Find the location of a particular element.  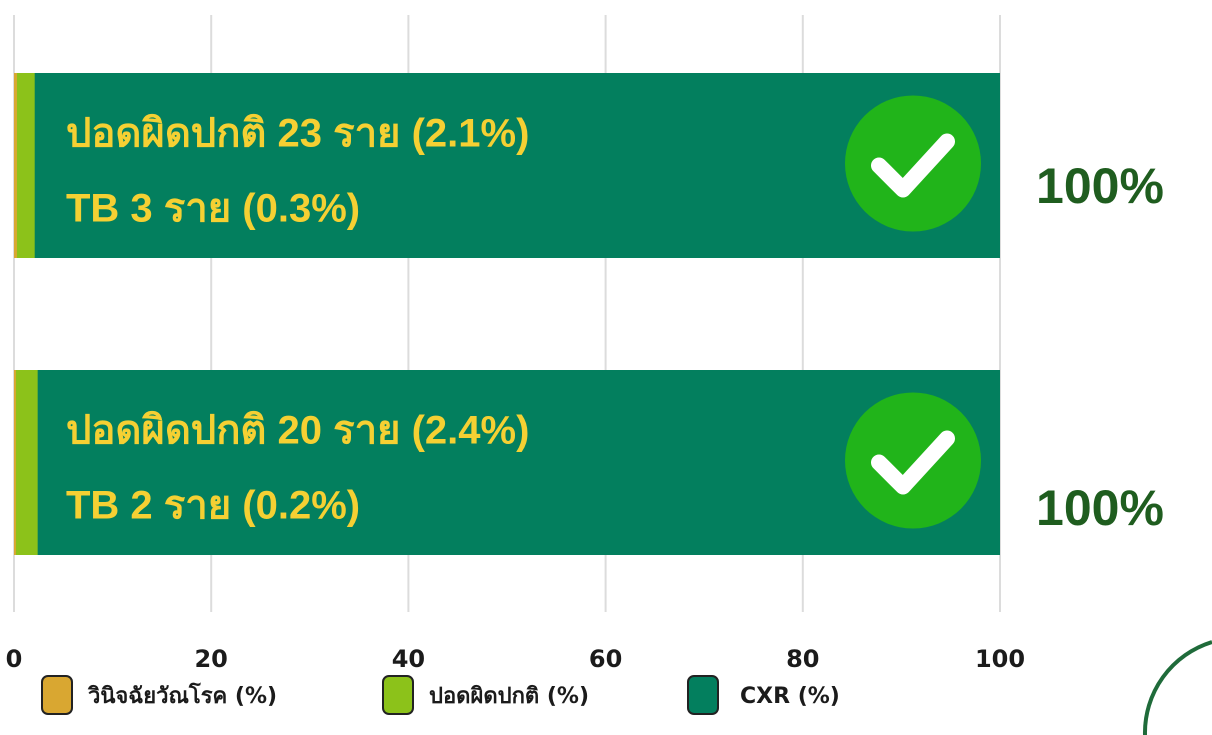

bar-annotation: ปอดผิดปกติ 23 ราย (2.1%) is located at coordinates (297, 134).